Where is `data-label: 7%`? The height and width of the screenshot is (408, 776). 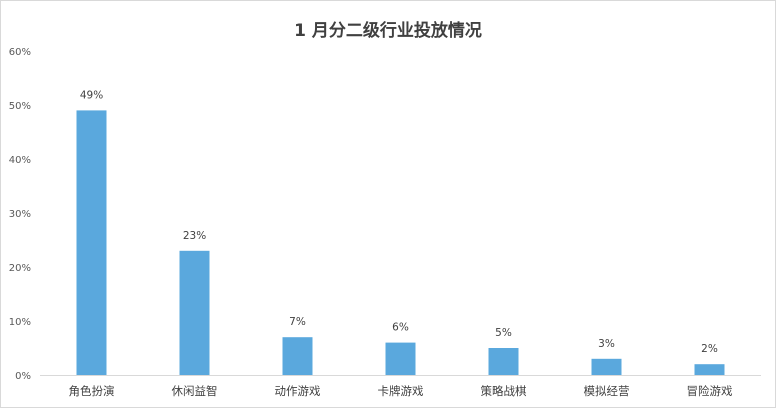
data-label: 7% is located at coordinates (297, 322).